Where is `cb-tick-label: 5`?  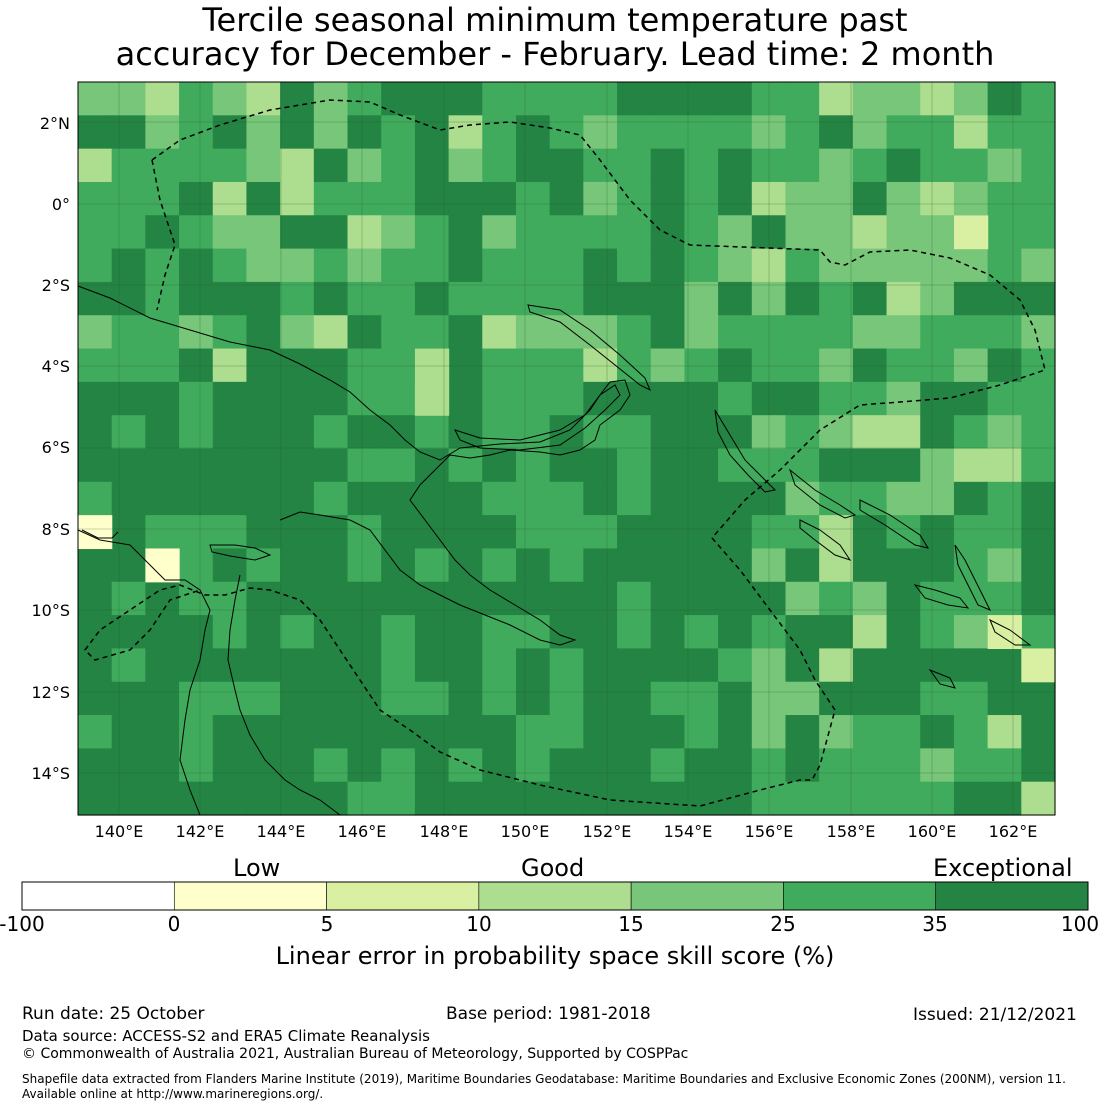 cb-tick-label: 5 is located at coordinates (327, 924).